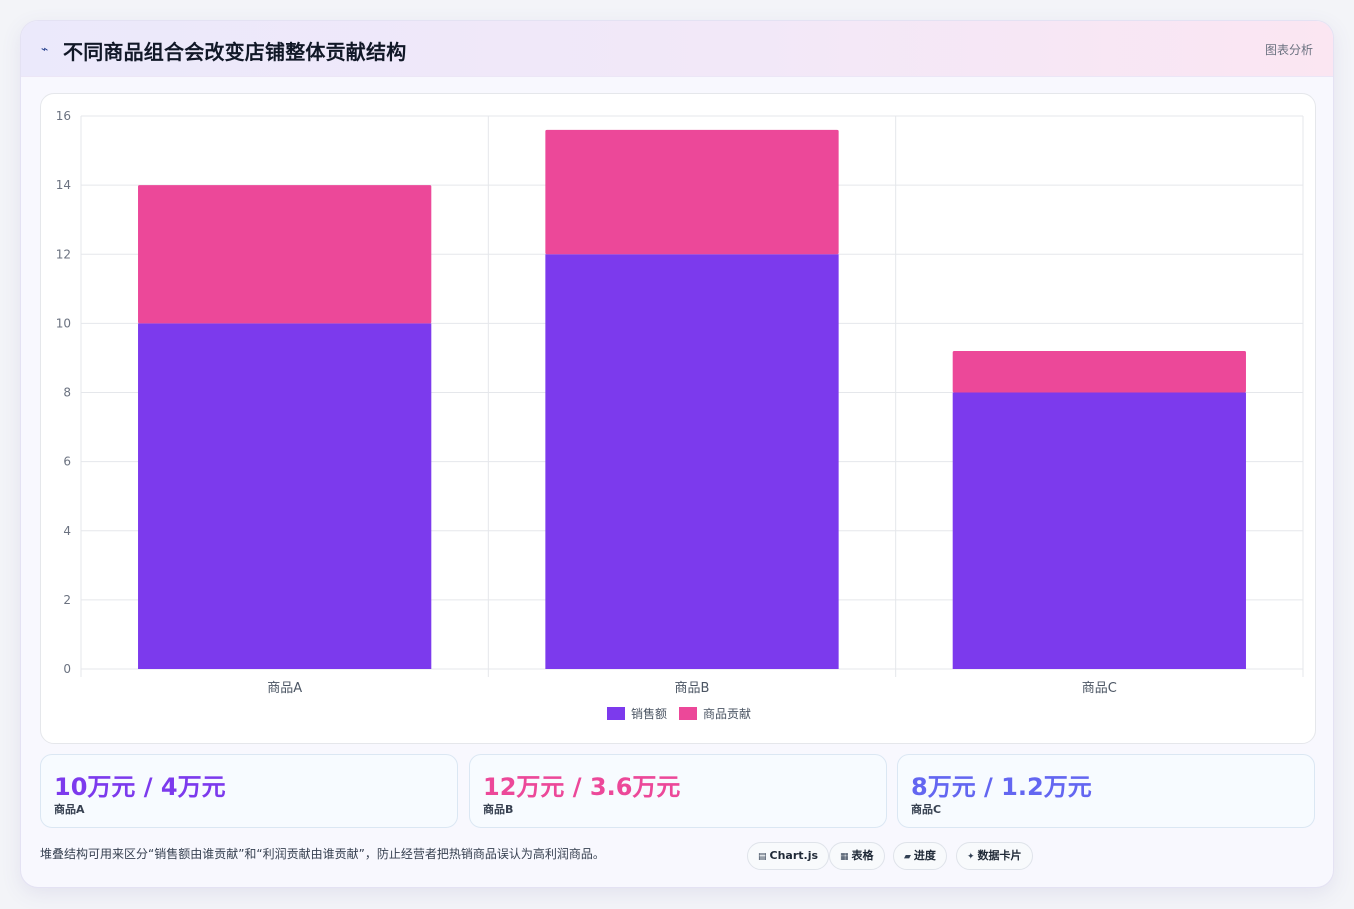  I want to click on chart-icon: ▤, so click(762, 857).